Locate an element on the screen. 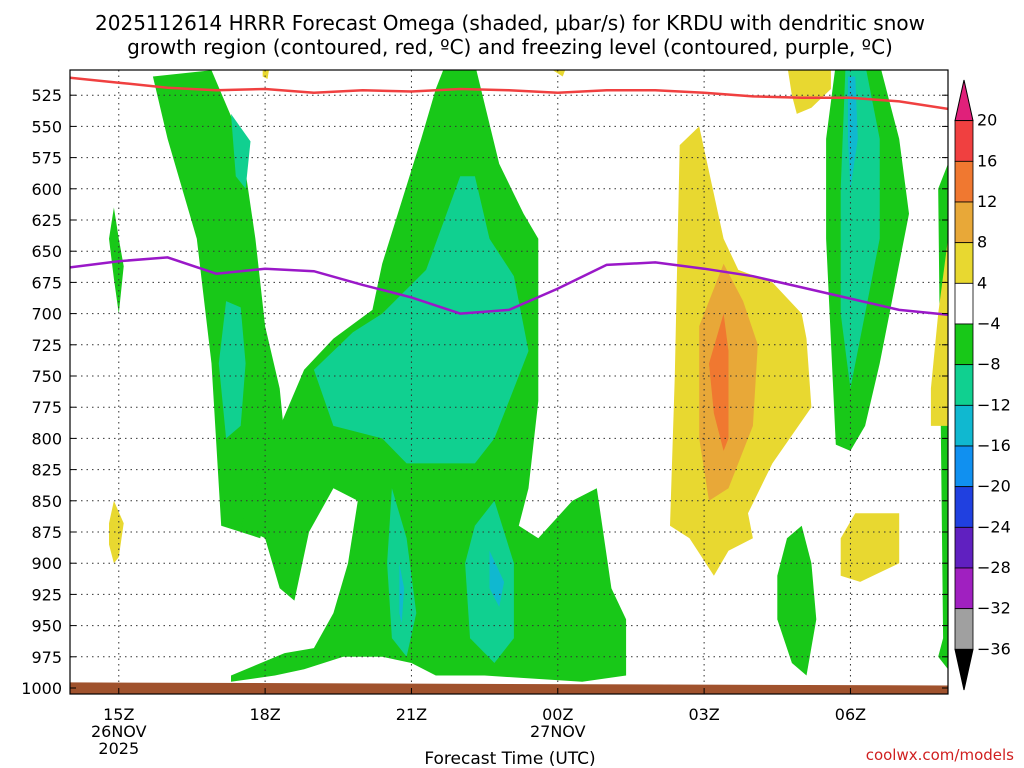 The width and height of the screenshot is (1024, 768). y-tick-label-675: 675 is located at coordinates (46, 282).